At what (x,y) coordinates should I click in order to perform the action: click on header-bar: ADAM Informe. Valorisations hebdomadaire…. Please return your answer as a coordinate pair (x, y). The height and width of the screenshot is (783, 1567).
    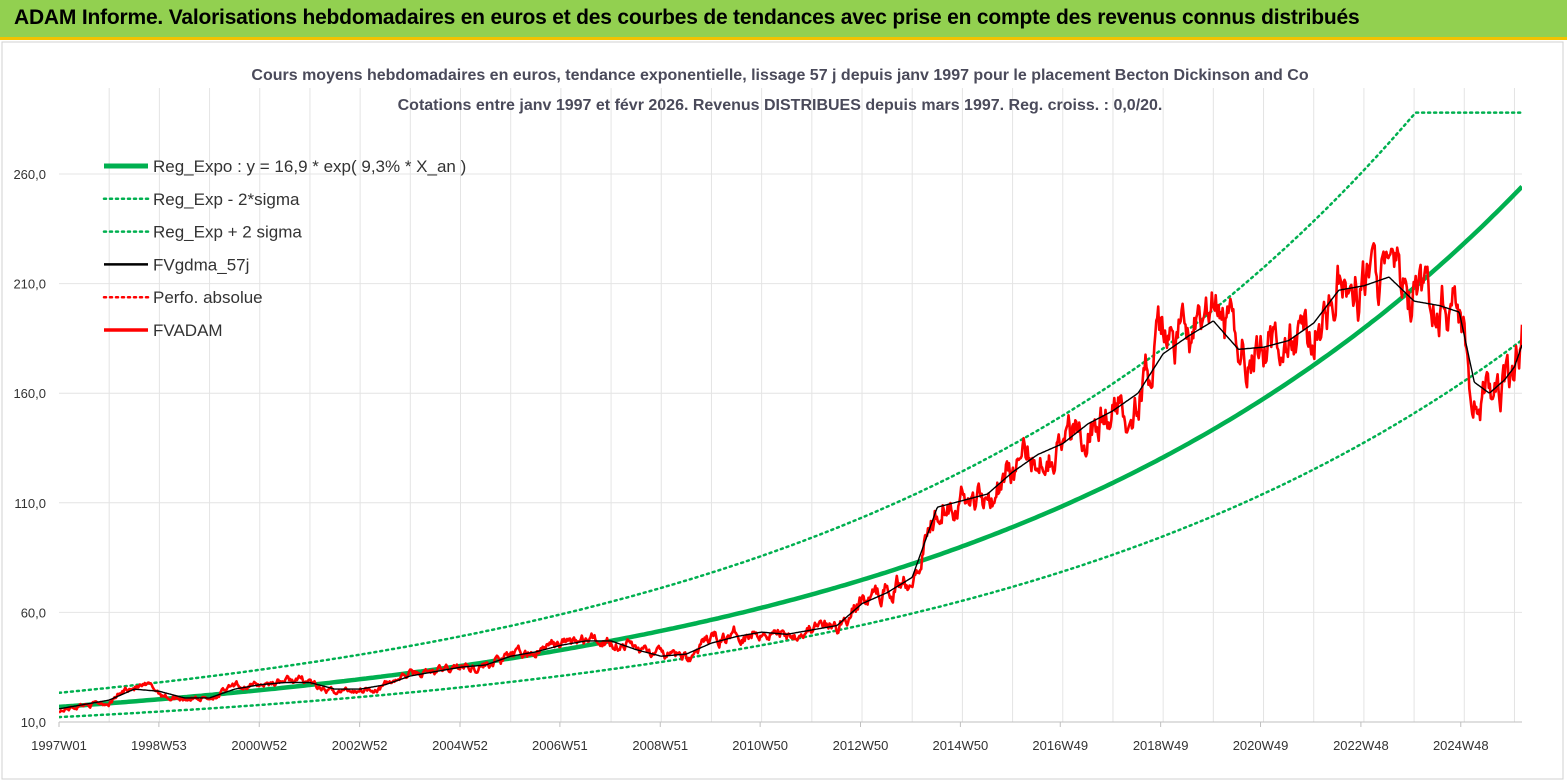
    Looking at the image, I should click on (783, 20).